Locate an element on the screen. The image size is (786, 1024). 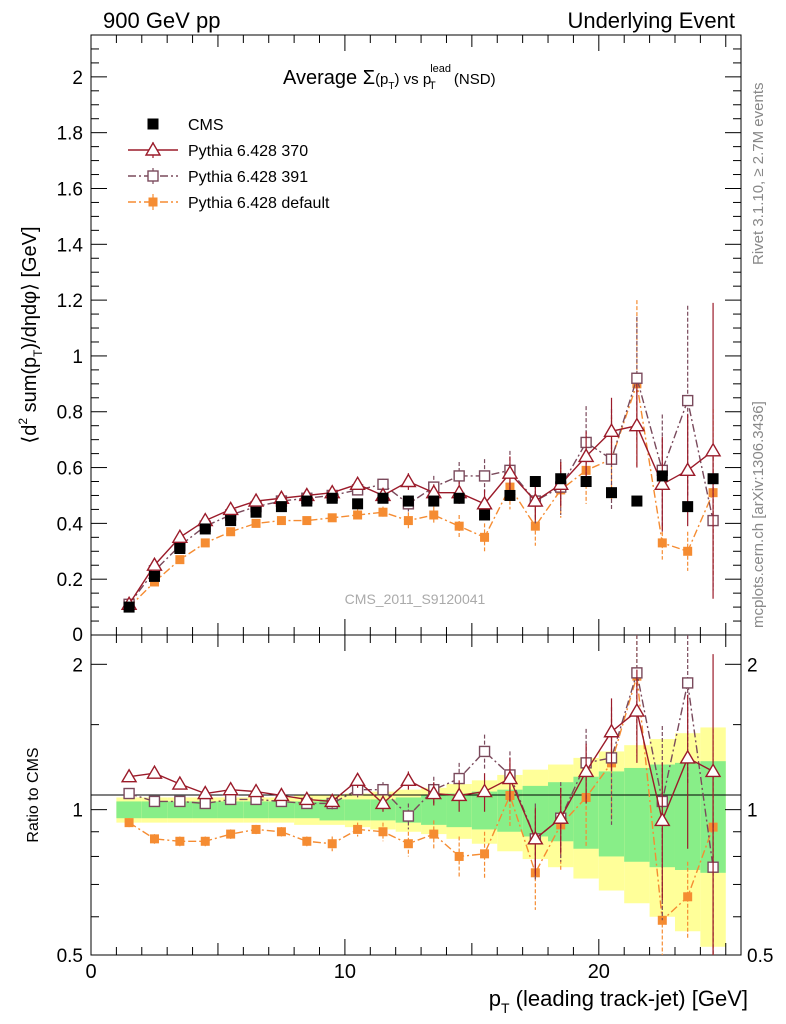
x-tick-label: 0 is located at coordinates (90, 972).